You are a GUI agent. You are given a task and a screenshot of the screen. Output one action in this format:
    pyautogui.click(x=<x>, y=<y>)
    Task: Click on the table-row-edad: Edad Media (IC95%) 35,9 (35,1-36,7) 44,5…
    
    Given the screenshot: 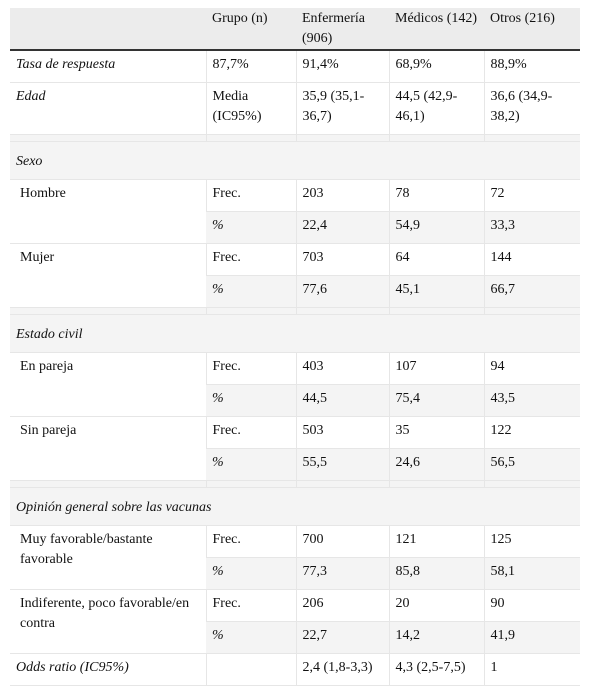 What is the action you would take?
    pyautogui.click(x=295, y=108)
    